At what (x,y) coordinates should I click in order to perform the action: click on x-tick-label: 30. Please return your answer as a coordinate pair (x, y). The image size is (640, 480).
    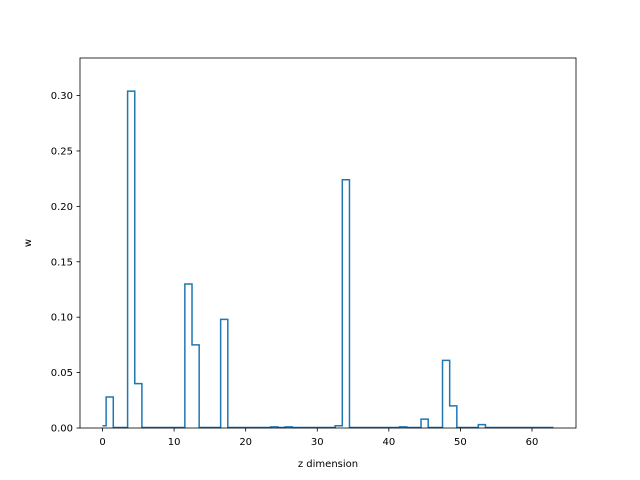
    Looking at the image, I should click on (317, 442).